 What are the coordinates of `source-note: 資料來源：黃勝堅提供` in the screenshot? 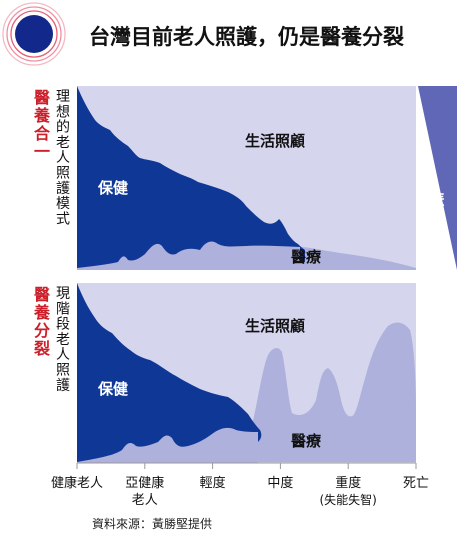 It's located at (152, 523).